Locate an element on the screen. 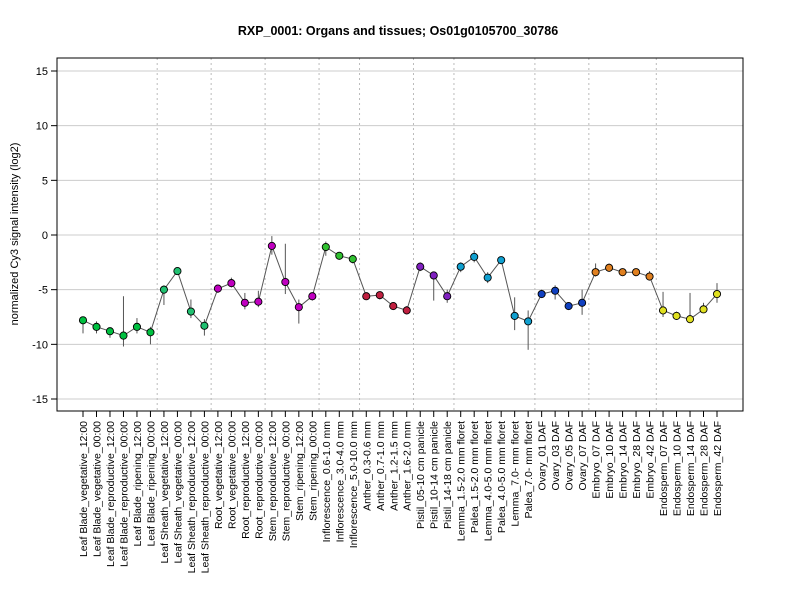 This screenshot has width=800, height=605. x-tick-label: Ovary_03 DAF is located at coordinates (556, 455).